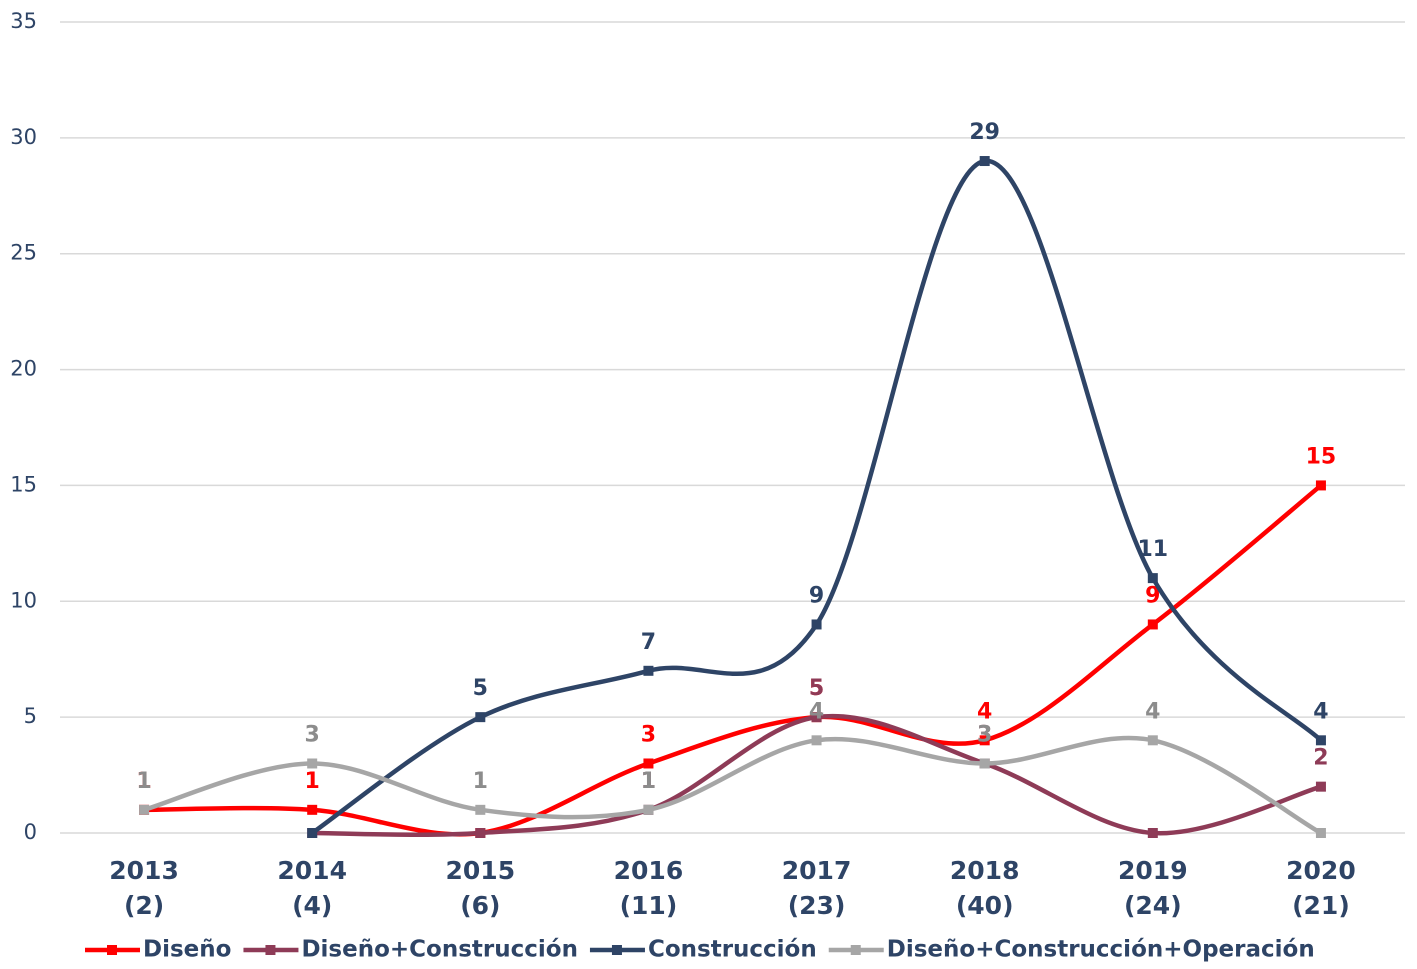 The height and width of the screenshot is (969, 1417). I want to click on y-tick-label: 15, so click(23, 484).